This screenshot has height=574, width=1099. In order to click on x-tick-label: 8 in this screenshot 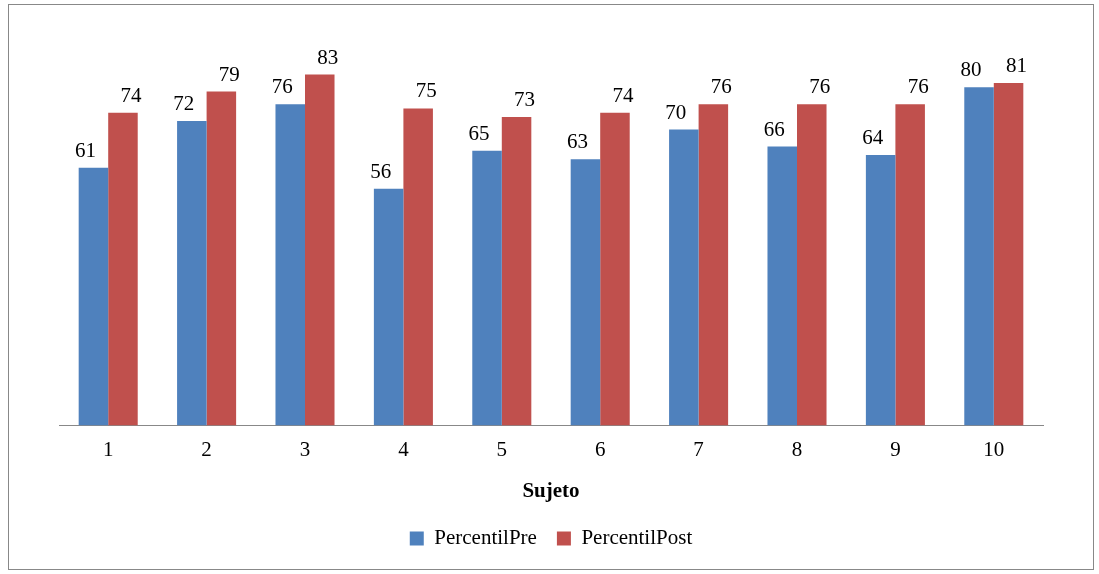, I will do `click(797, 448)`.